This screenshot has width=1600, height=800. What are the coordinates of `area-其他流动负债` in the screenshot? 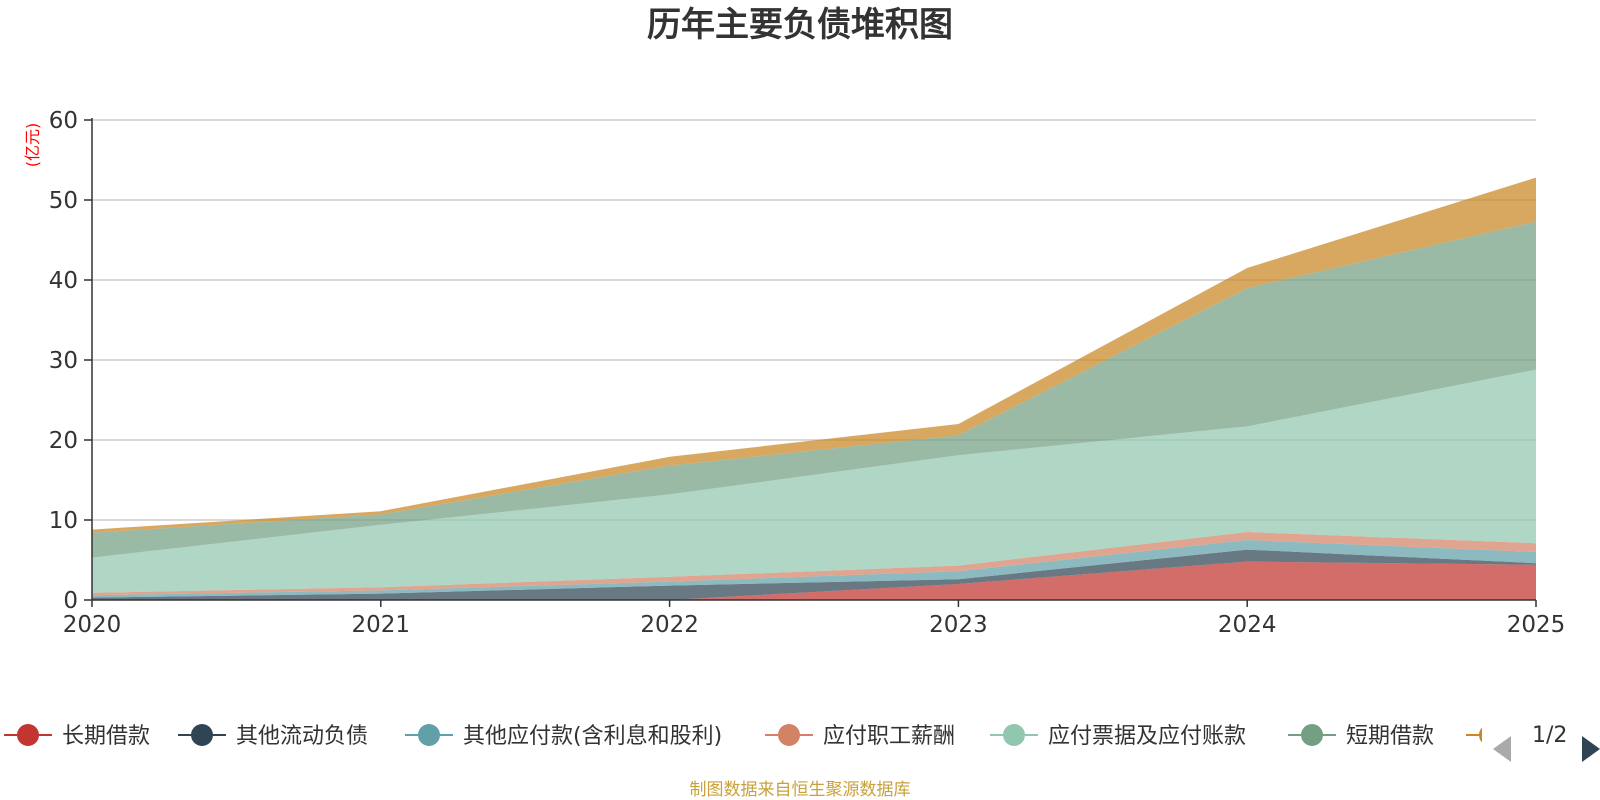 It's located at (814, 574).